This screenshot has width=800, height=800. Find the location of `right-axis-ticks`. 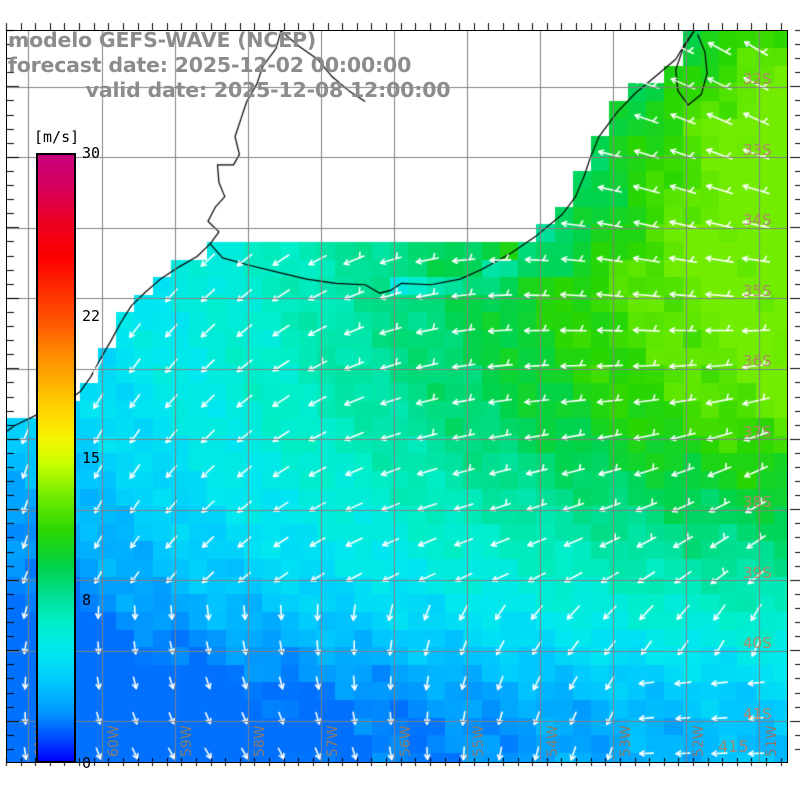

right-axis-ticks is located at coordinates (781, 400).